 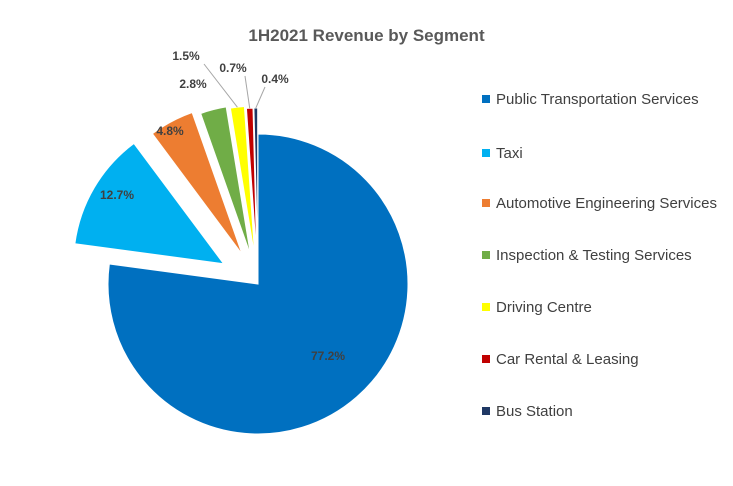 What do you see at coordinates (534, 411) in the screenshot?
I see `legend-label: Bus Station` at bounding box center [534, 411].